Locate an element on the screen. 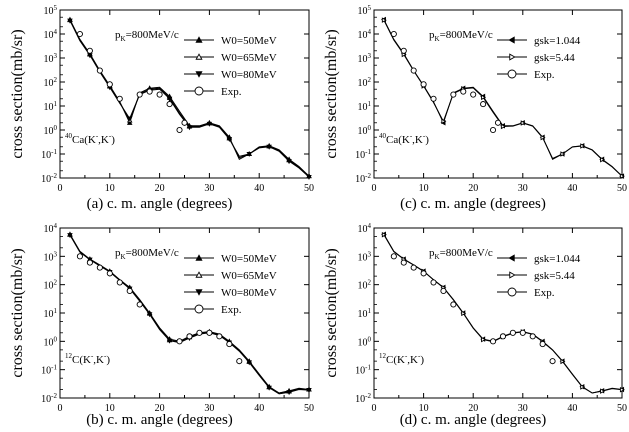 The width and height of the screenshot is (629, 432). y-tick-label: 10⁴ is located at coordinates (365, 228).